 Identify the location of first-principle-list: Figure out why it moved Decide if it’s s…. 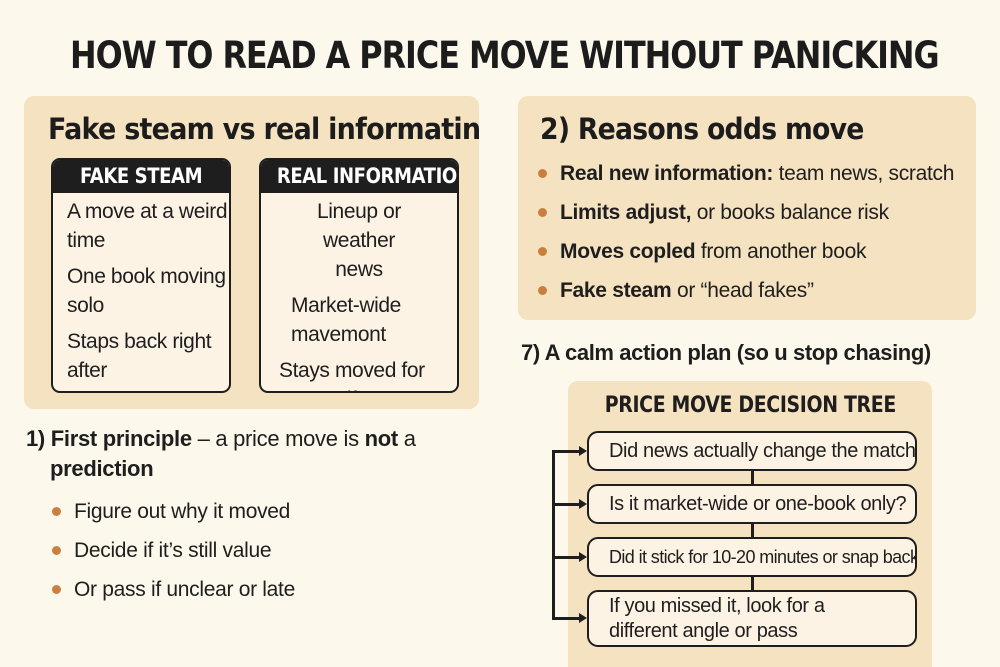
(173, 550).